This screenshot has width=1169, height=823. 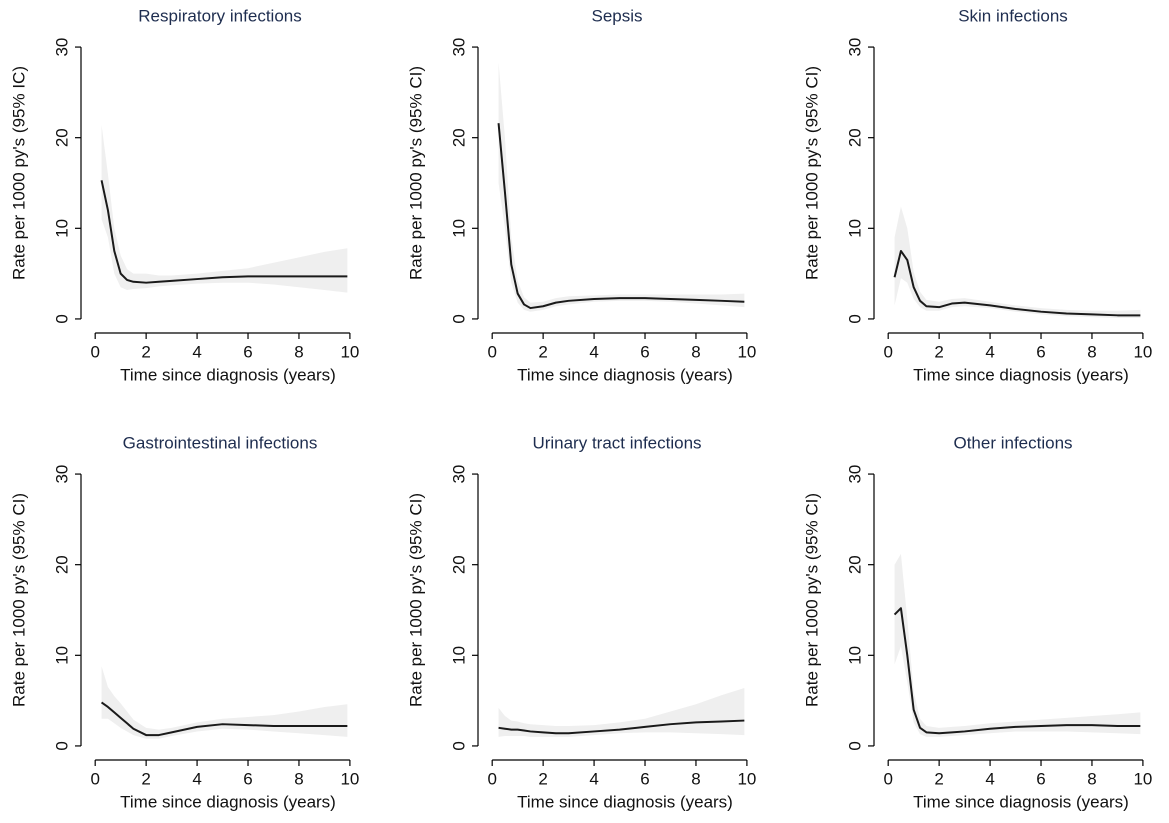 What do you see at coordinates (18, 173) in the screenshot?
I see `y-axis-label: Rate per 1000 py's (95% IC)` at bounding box center [18, 173].